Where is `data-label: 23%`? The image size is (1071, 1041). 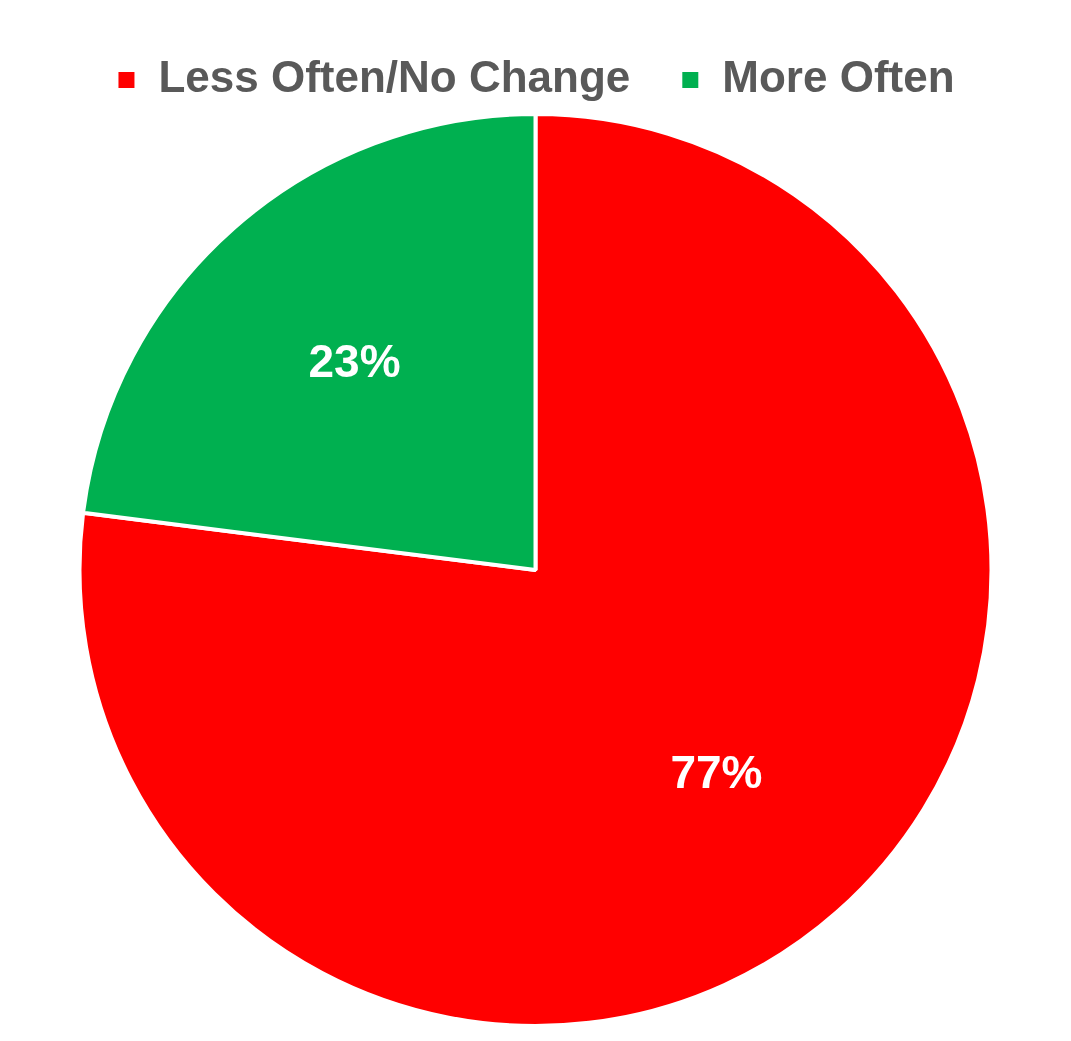
data-label: 23% is located at coordinates (354, 361).